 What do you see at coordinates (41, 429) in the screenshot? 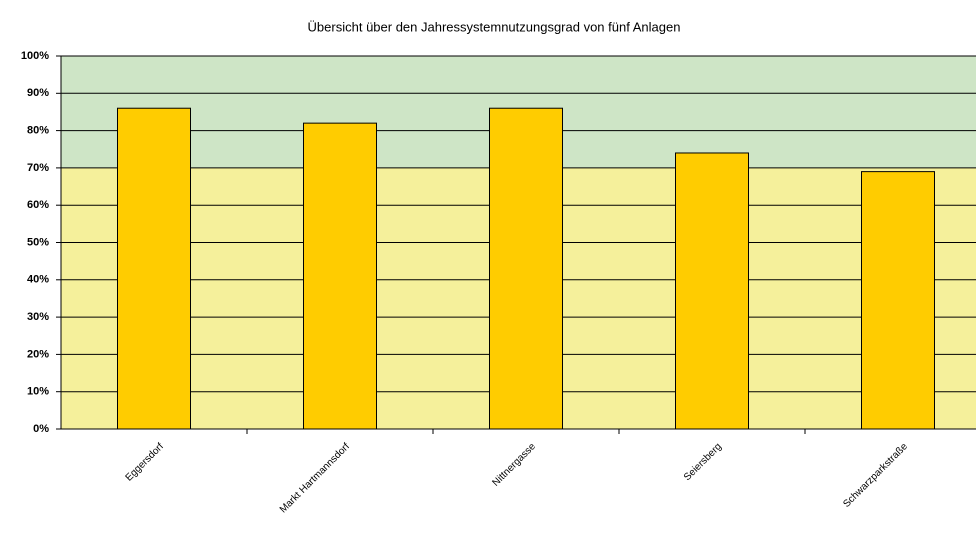
I see `y-tick-label: 0%` at bounding box center [41, 429].